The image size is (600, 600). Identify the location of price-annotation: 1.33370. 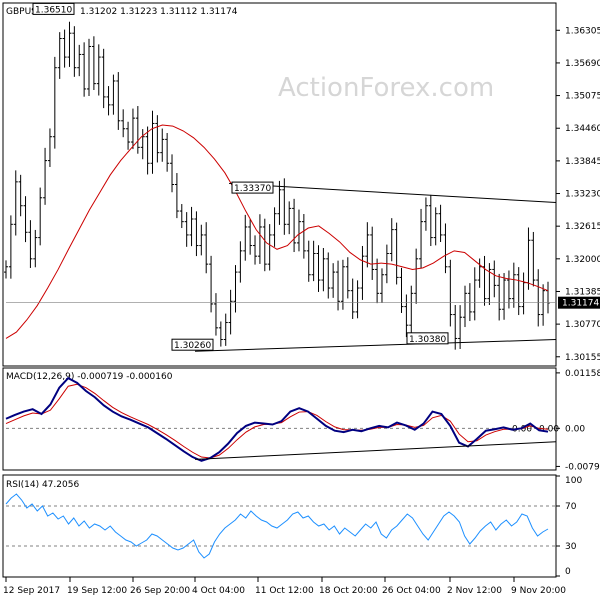
(252, 187).